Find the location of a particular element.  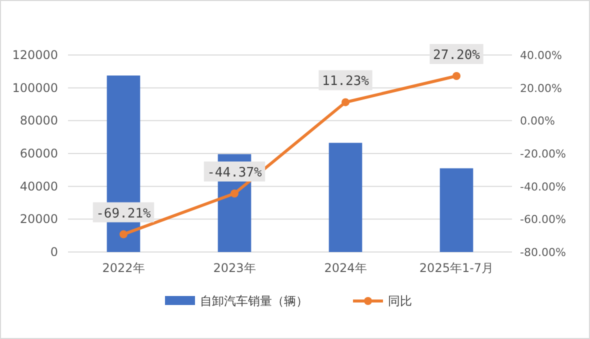

legend-label: 同比 is located at coordinates (400, 301).